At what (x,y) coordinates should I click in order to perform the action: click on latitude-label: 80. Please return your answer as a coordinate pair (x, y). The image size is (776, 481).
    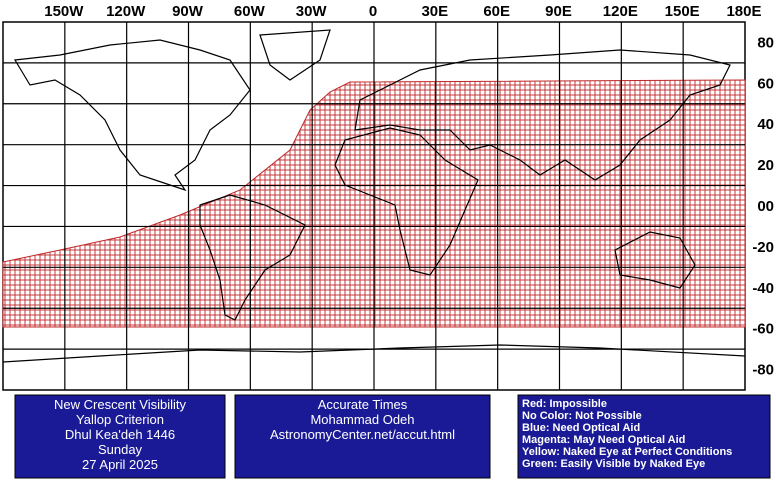
    Looking at the image, I should click on (765, 42).